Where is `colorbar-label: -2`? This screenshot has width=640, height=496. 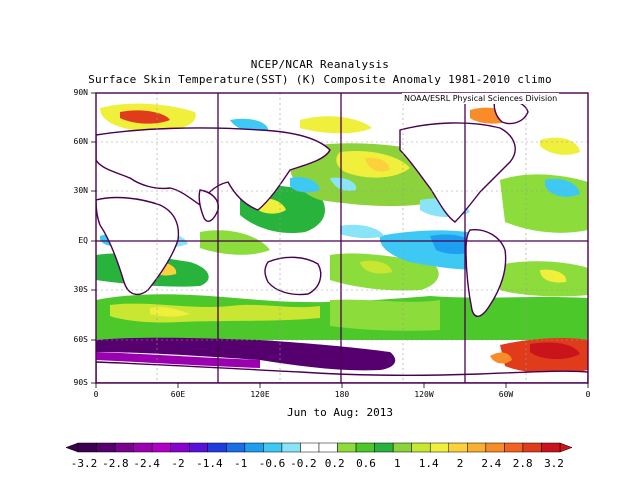
colorbar-label: -2 is located at coordinates (178, 463).